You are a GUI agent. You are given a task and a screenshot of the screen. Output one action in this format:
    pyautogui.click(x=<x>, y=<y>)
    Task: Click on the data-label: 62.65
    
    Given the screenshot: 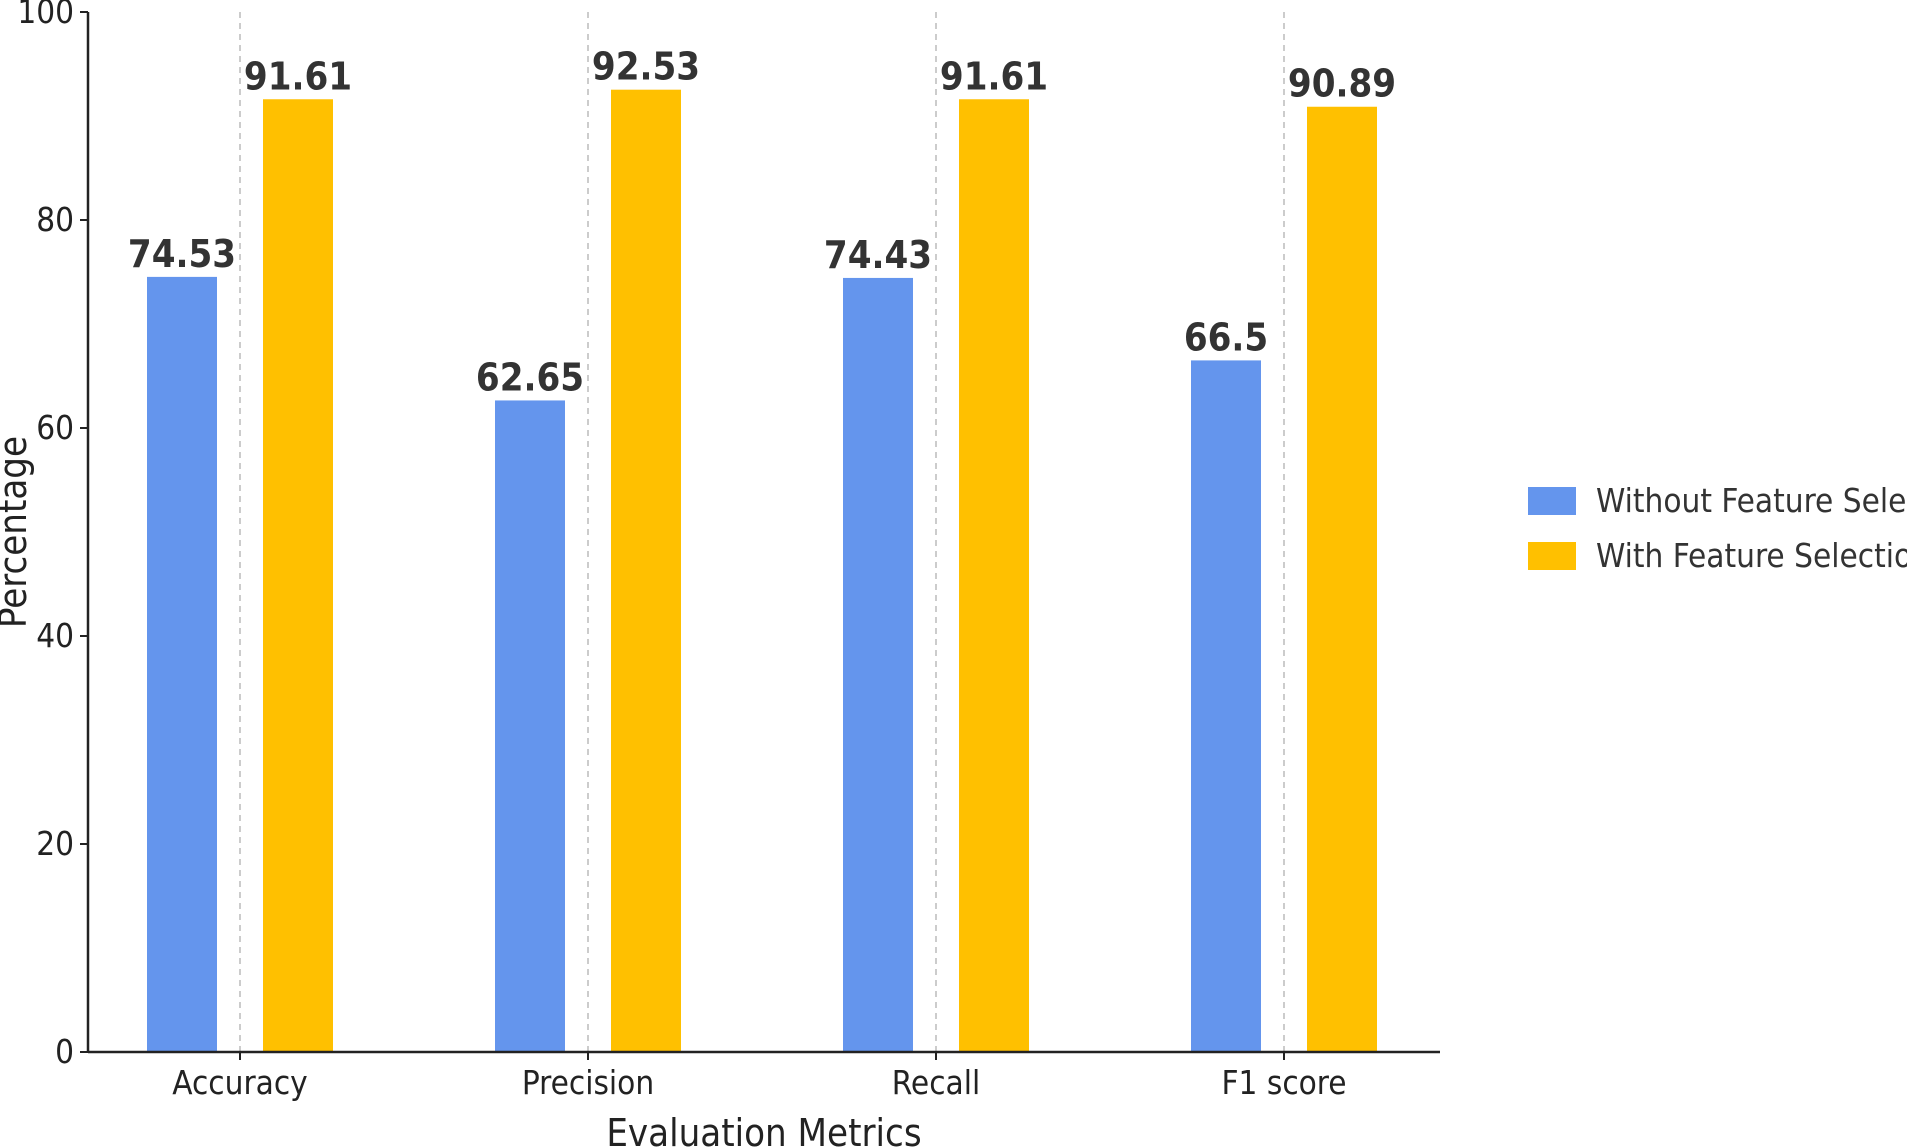 What is the action you would take?
    pyautogui.click(x=530, y=377)
    